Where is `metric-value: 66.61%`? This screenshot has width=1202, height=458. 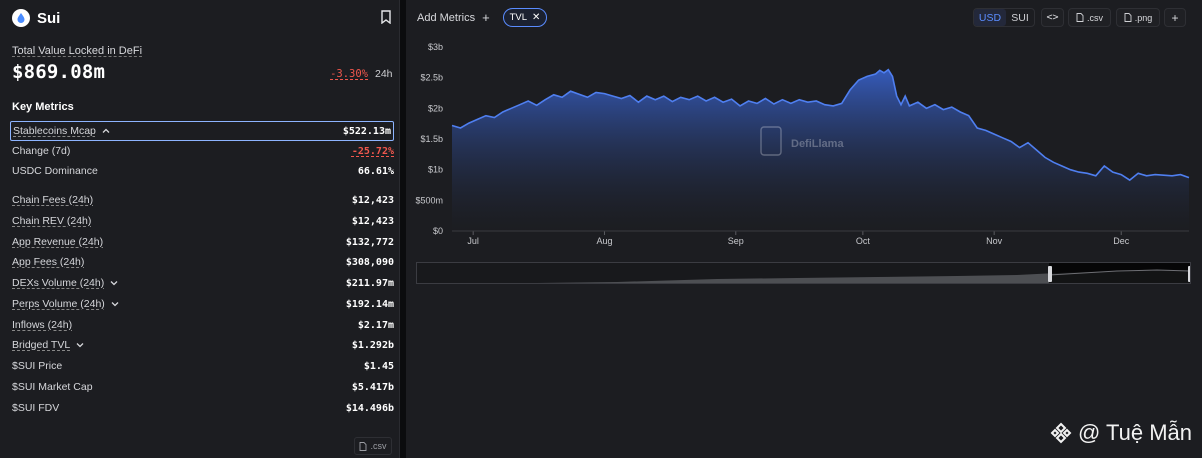
metric-value: 66.61% is located at coordinates (375, 171).